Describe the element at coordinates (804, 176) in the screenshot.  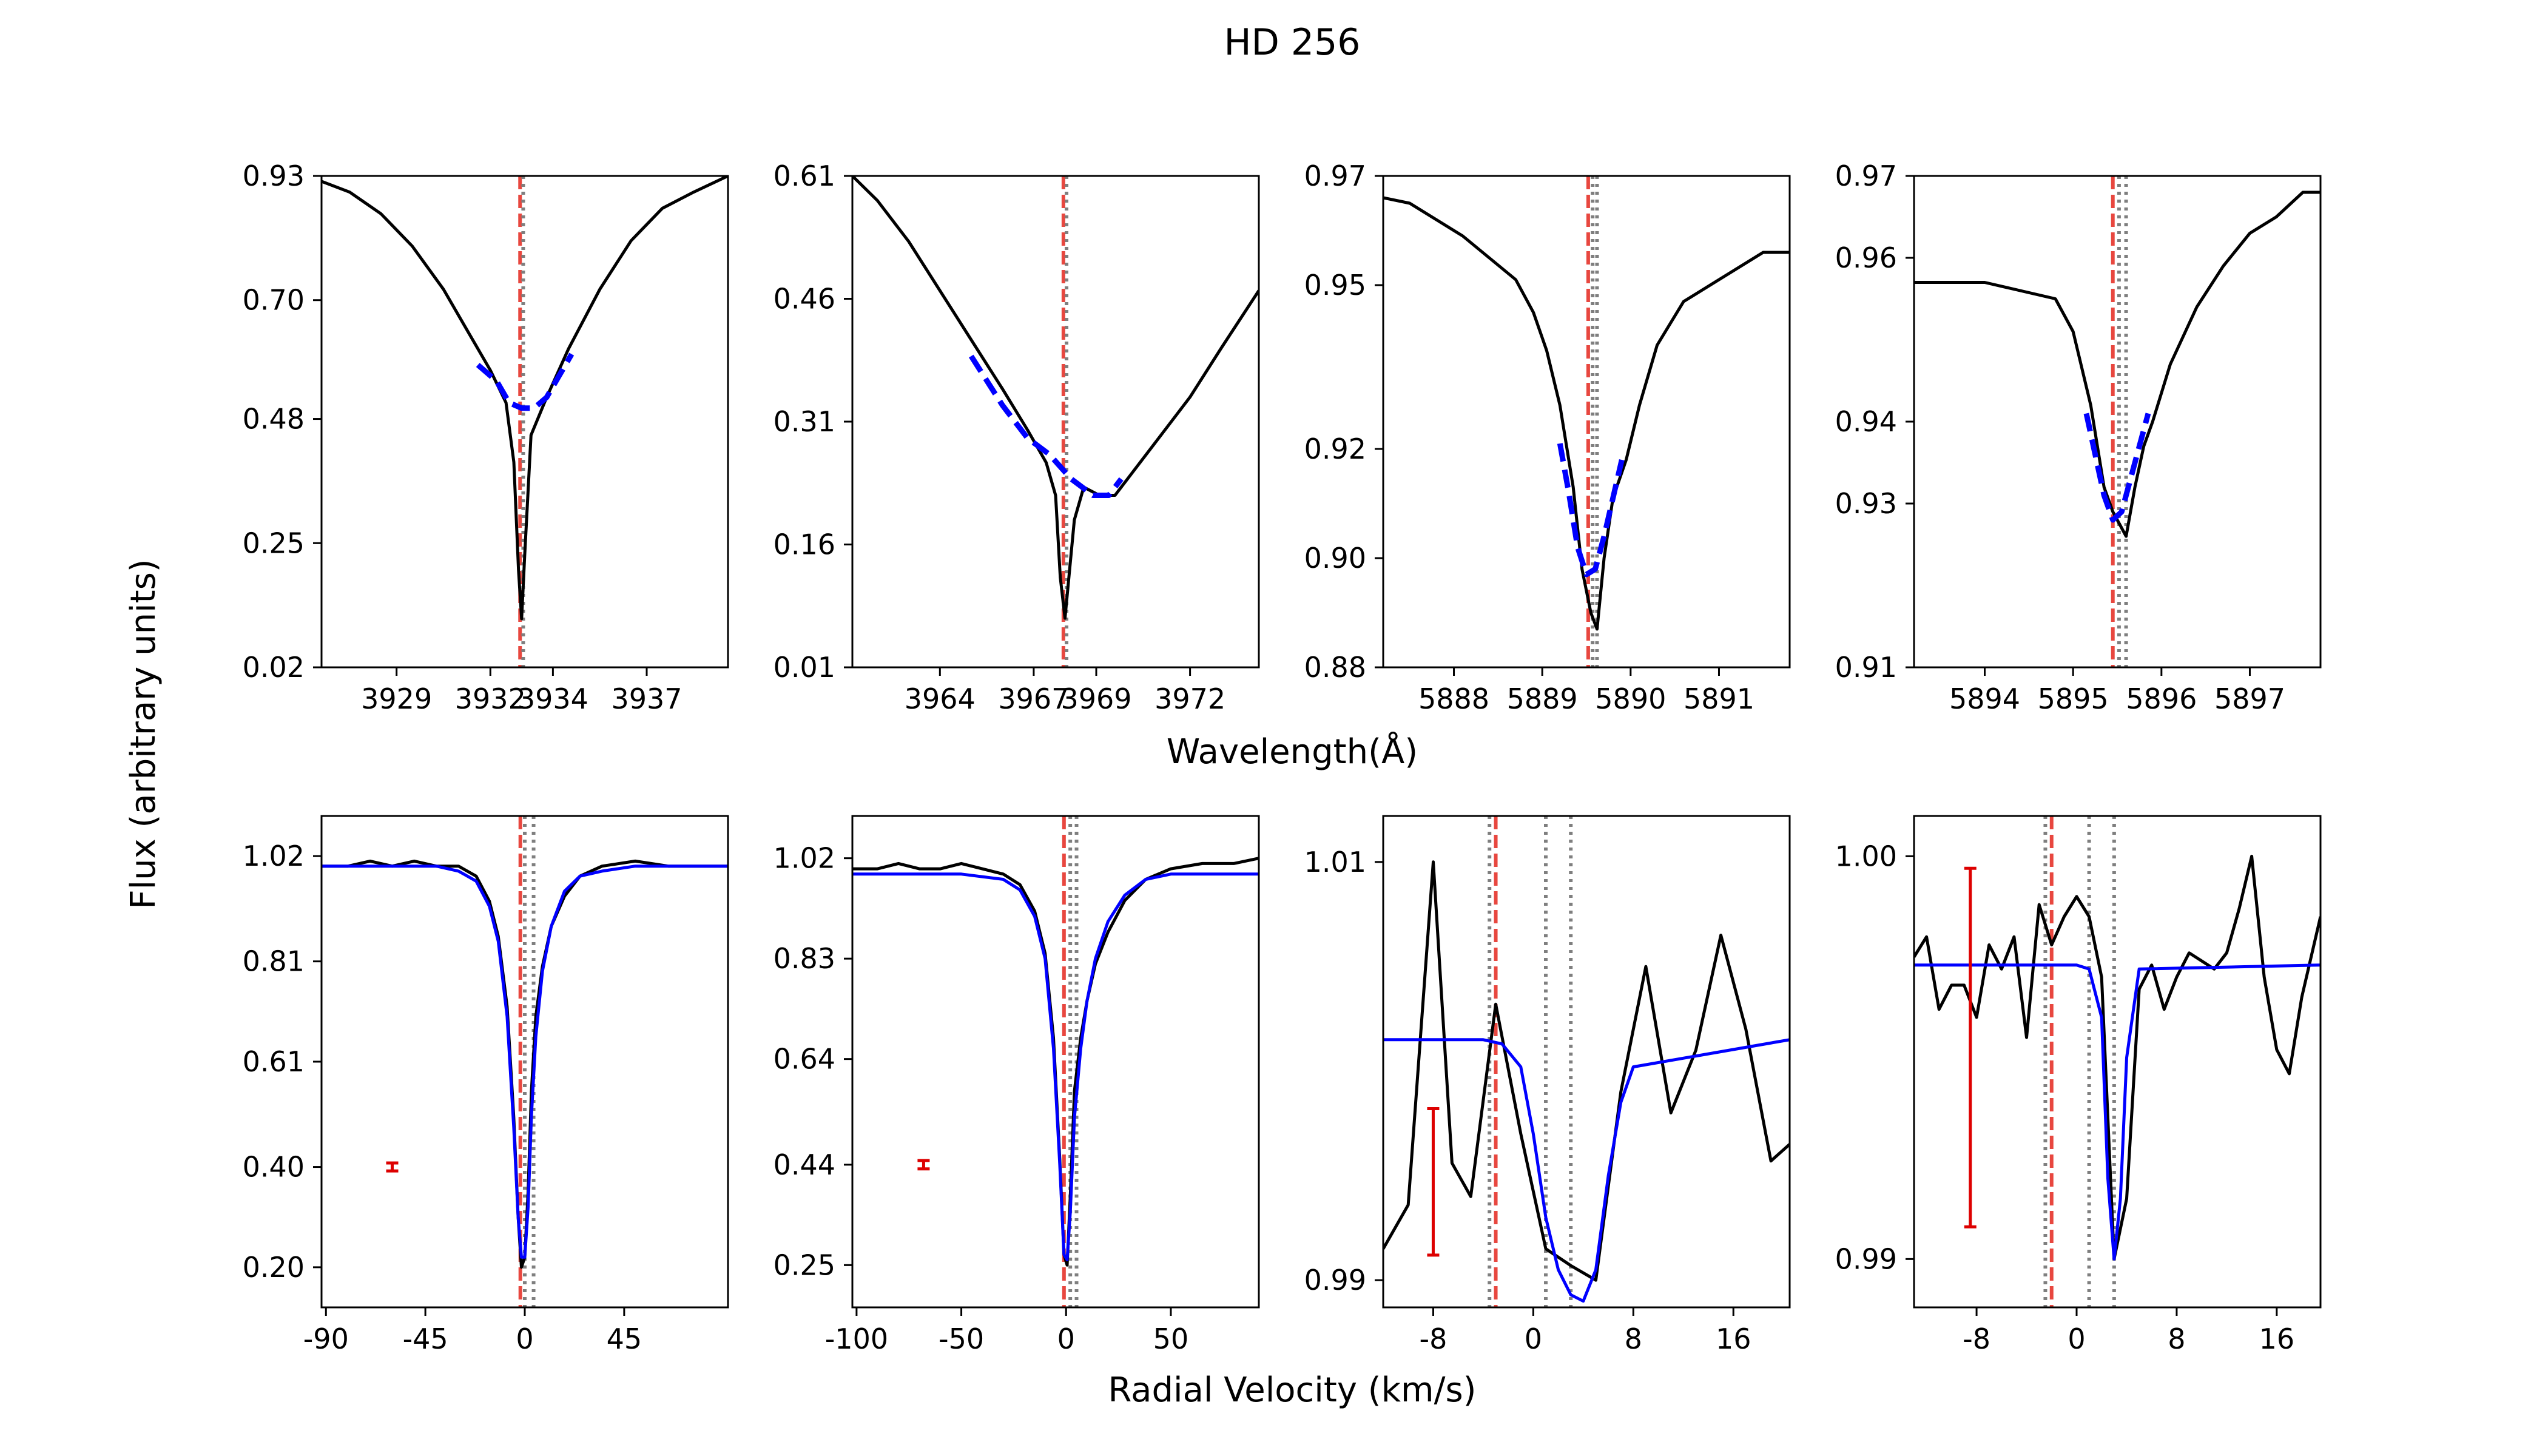
I see `y-tick-label: 0.61` at that location.